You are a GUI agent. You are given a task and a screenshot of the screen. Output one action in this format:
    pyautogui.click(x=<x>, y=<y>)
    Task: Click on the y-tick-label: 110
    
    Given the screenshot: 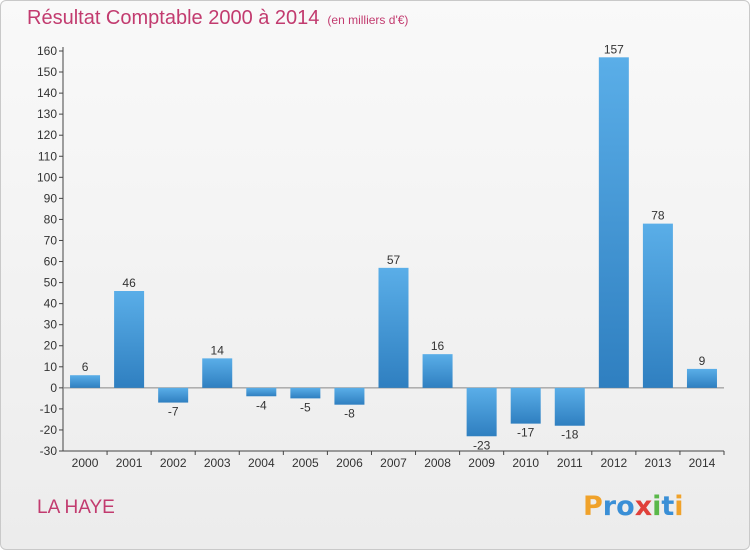 What is the action you would take?
    pyautogui.click(x=47, y=156)
    